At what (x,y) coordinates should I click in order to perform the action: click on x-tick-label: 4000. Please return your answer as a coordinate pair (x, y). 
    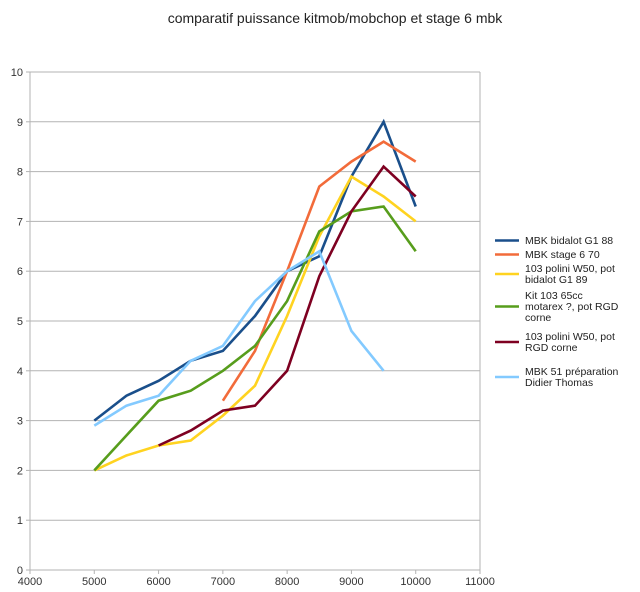
    Looking at the image, I should click on (30, 582).